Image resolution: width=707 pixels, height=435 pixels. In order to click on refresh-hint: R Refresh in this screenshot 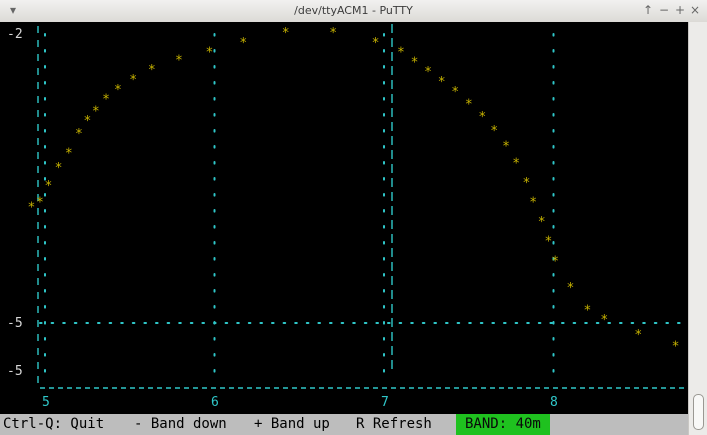, I will do `click(394, 424)`.